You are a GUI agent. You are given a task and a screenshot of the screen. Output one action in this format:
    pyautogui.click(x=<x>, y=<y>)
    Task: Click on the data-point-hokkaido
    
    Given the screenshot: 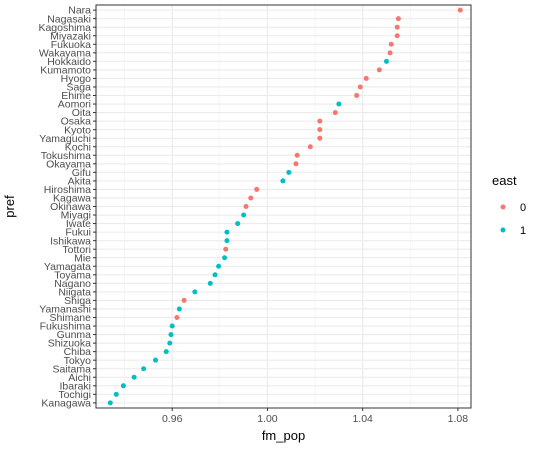 What is the action you would take?
    pyautogui.click(x=386, y=61)
    